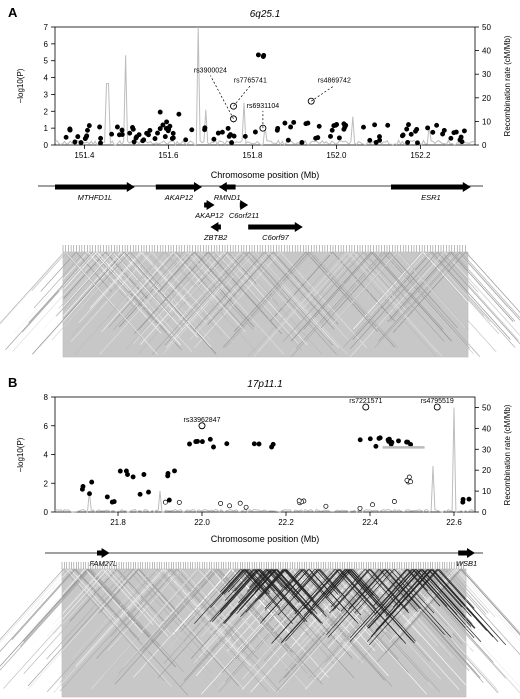 The image size is (520, 699). Describe the element at coordinates (370, 522) in the screenshot. I see `x-tick-label: 22.4` at that location.